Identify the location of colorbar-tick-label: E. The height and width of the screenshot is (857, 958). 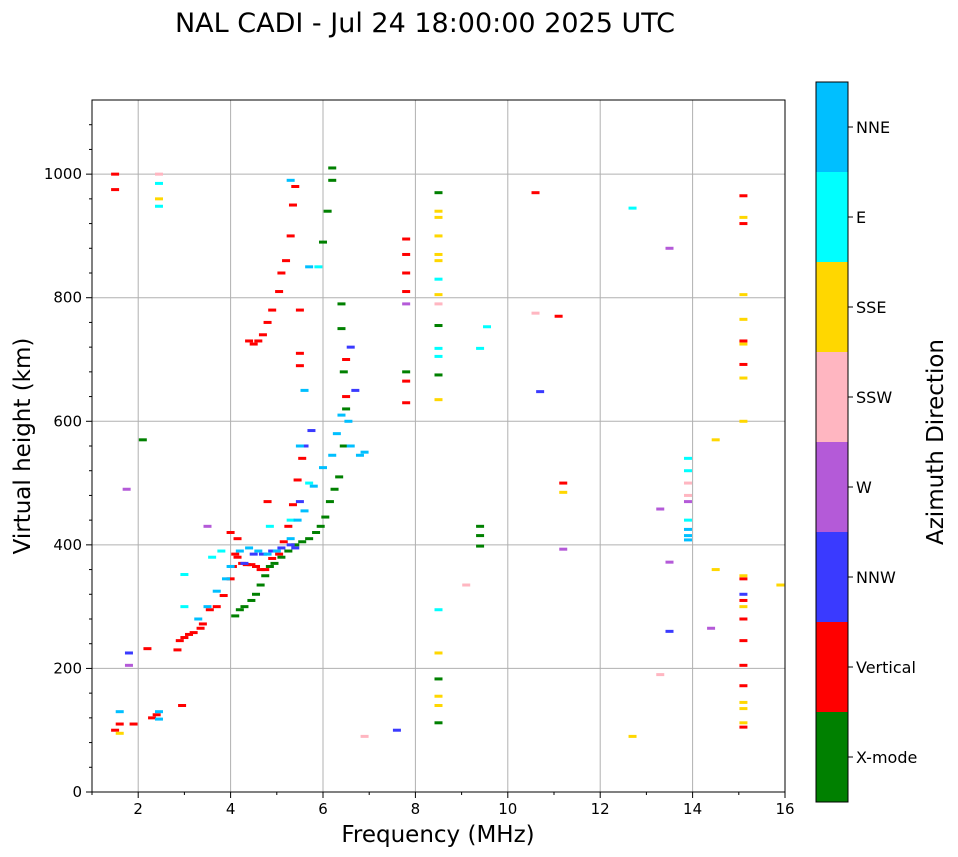
(861, 217).